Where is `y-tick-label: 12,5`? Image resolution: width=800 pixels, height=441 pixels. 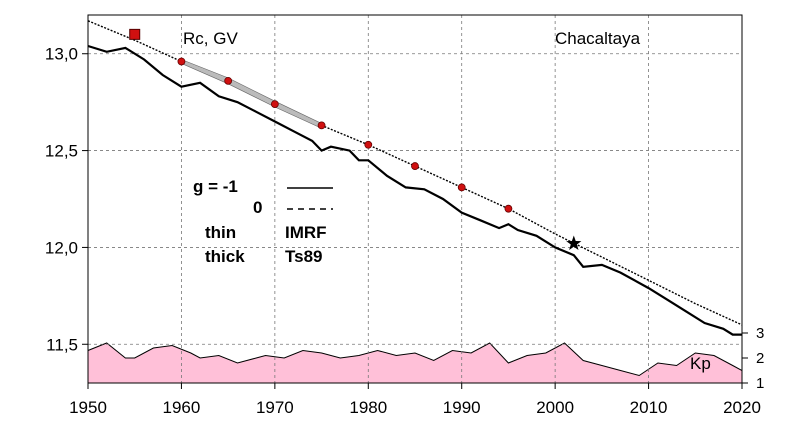
y-tick-label: 12,5 is located at coordinates (61, 151).